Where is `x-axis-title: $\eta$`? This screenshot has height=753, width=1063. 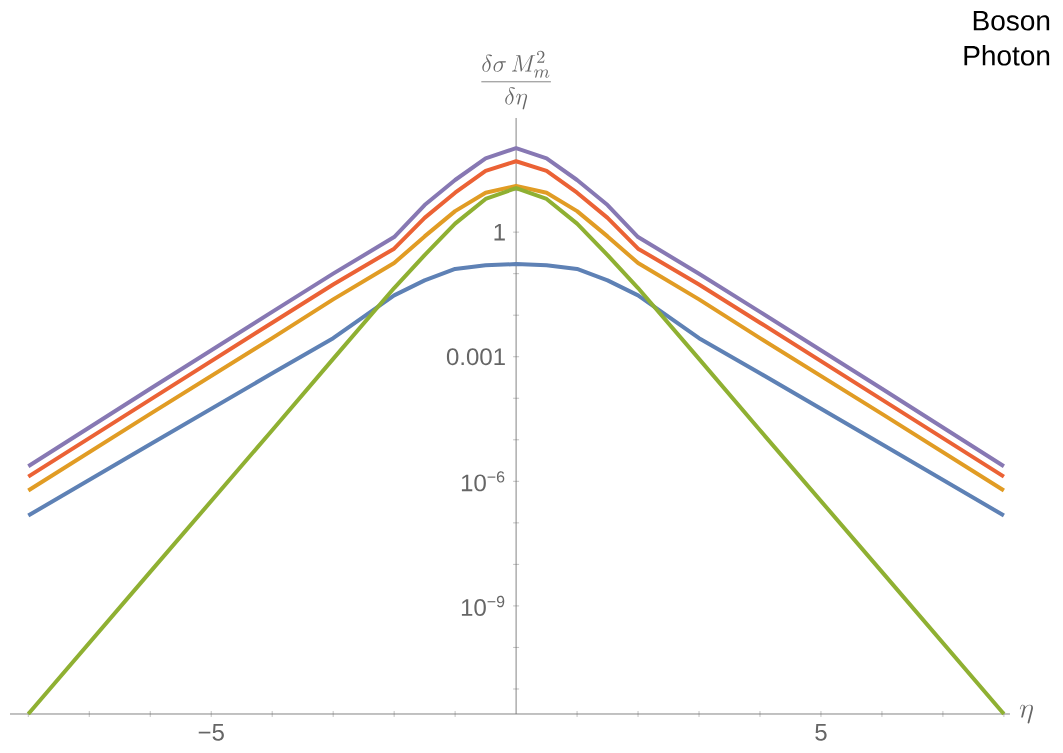
x-axis-title: $\eta$ is located at coordinates (1026, 714).